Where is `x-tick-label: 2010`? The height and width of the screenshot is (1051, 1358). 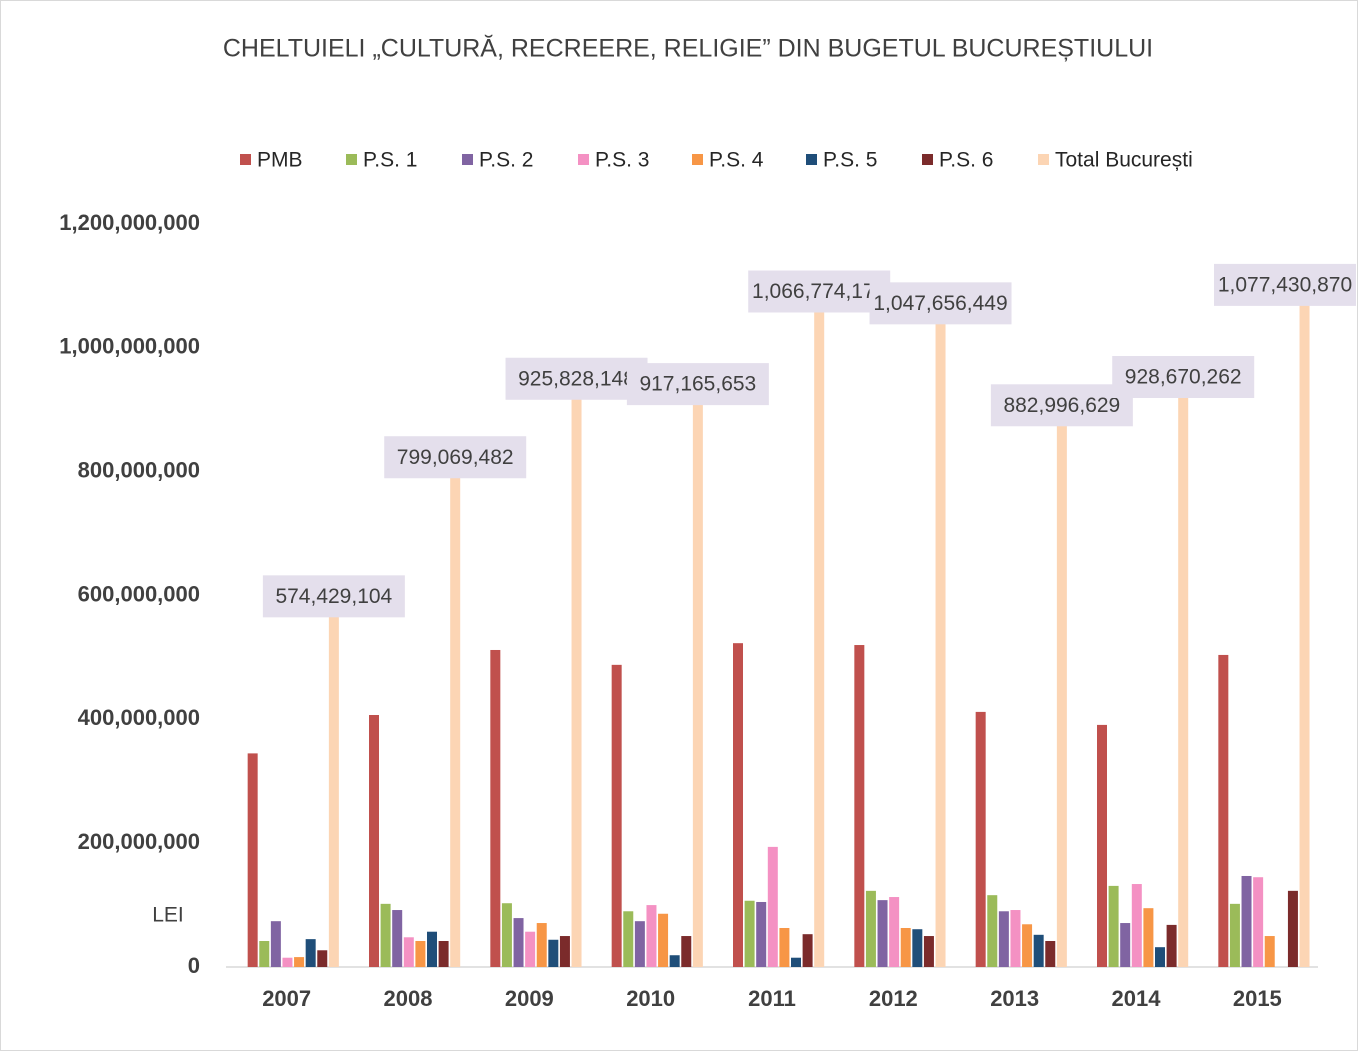 x-tick-label: 2010 is located at coordinates (650, 998).